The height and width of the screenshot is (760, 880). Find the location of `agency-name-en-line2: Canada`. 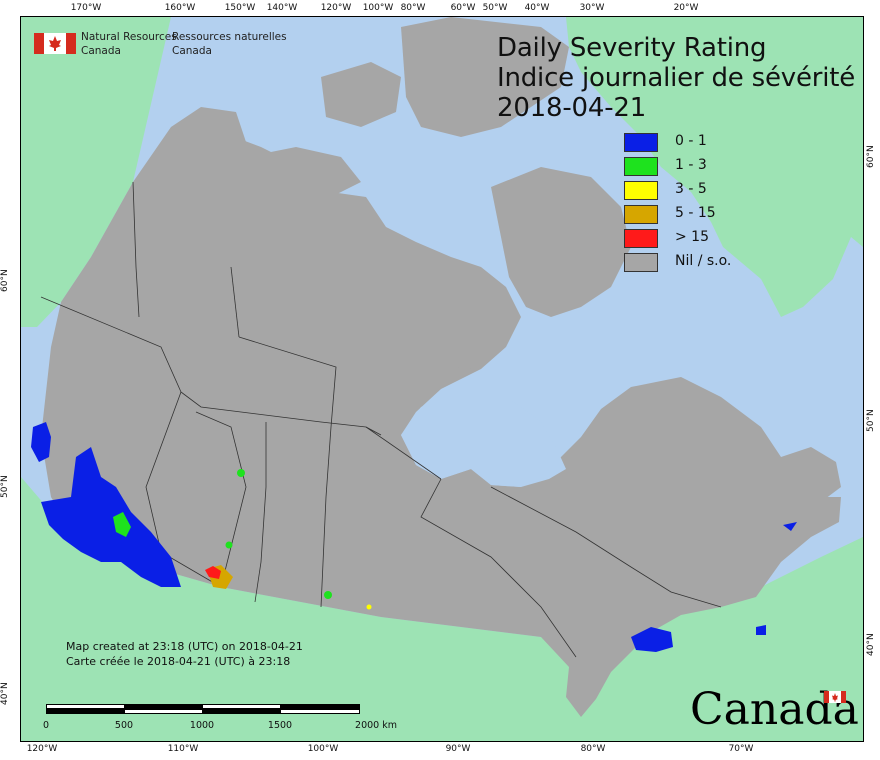

agency-name-en-line2: Canada is located at coordinates (101, 51).